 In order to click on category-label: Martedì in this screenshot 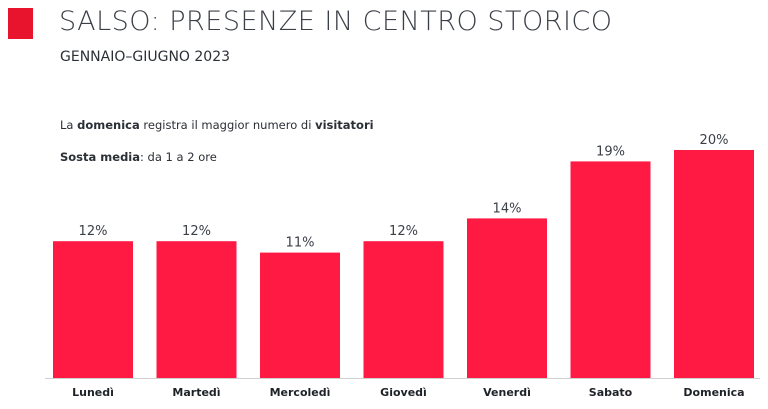, I will do `click(196, 392)`.